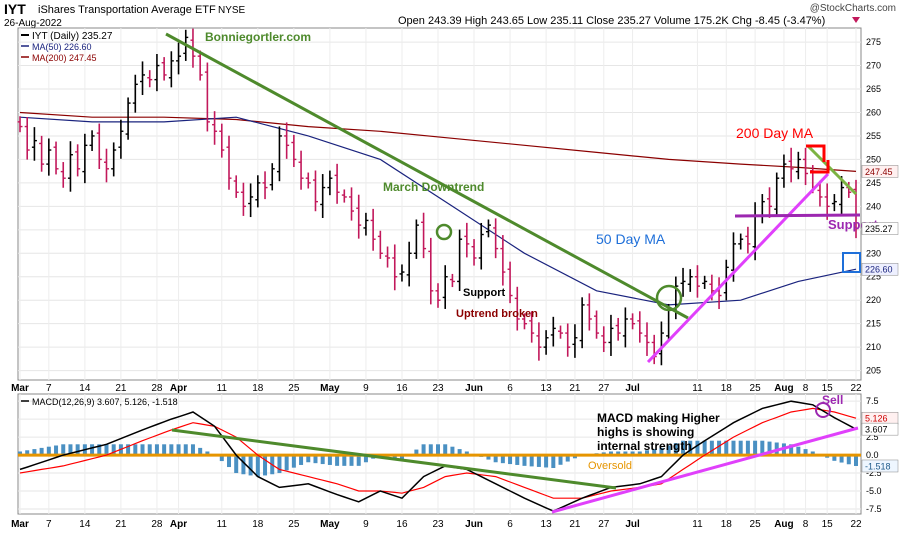  Describe the element at coordinates (658, 418) in the screenshot. I see `macd-note-line-1: MACD making Higher` at that location.